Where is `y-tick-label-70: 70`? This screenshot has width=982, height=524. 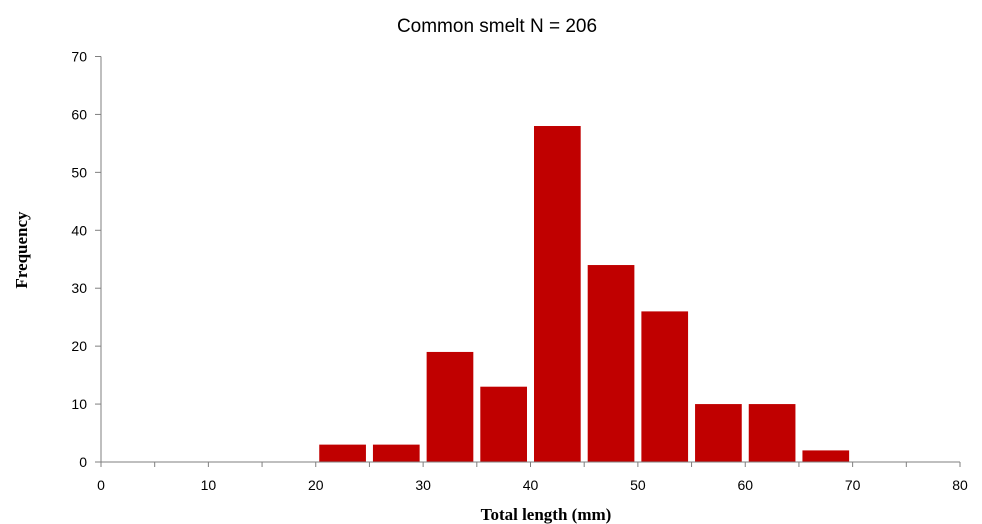
y-tick-label-70: 70 is located at coordinates (79, 57).